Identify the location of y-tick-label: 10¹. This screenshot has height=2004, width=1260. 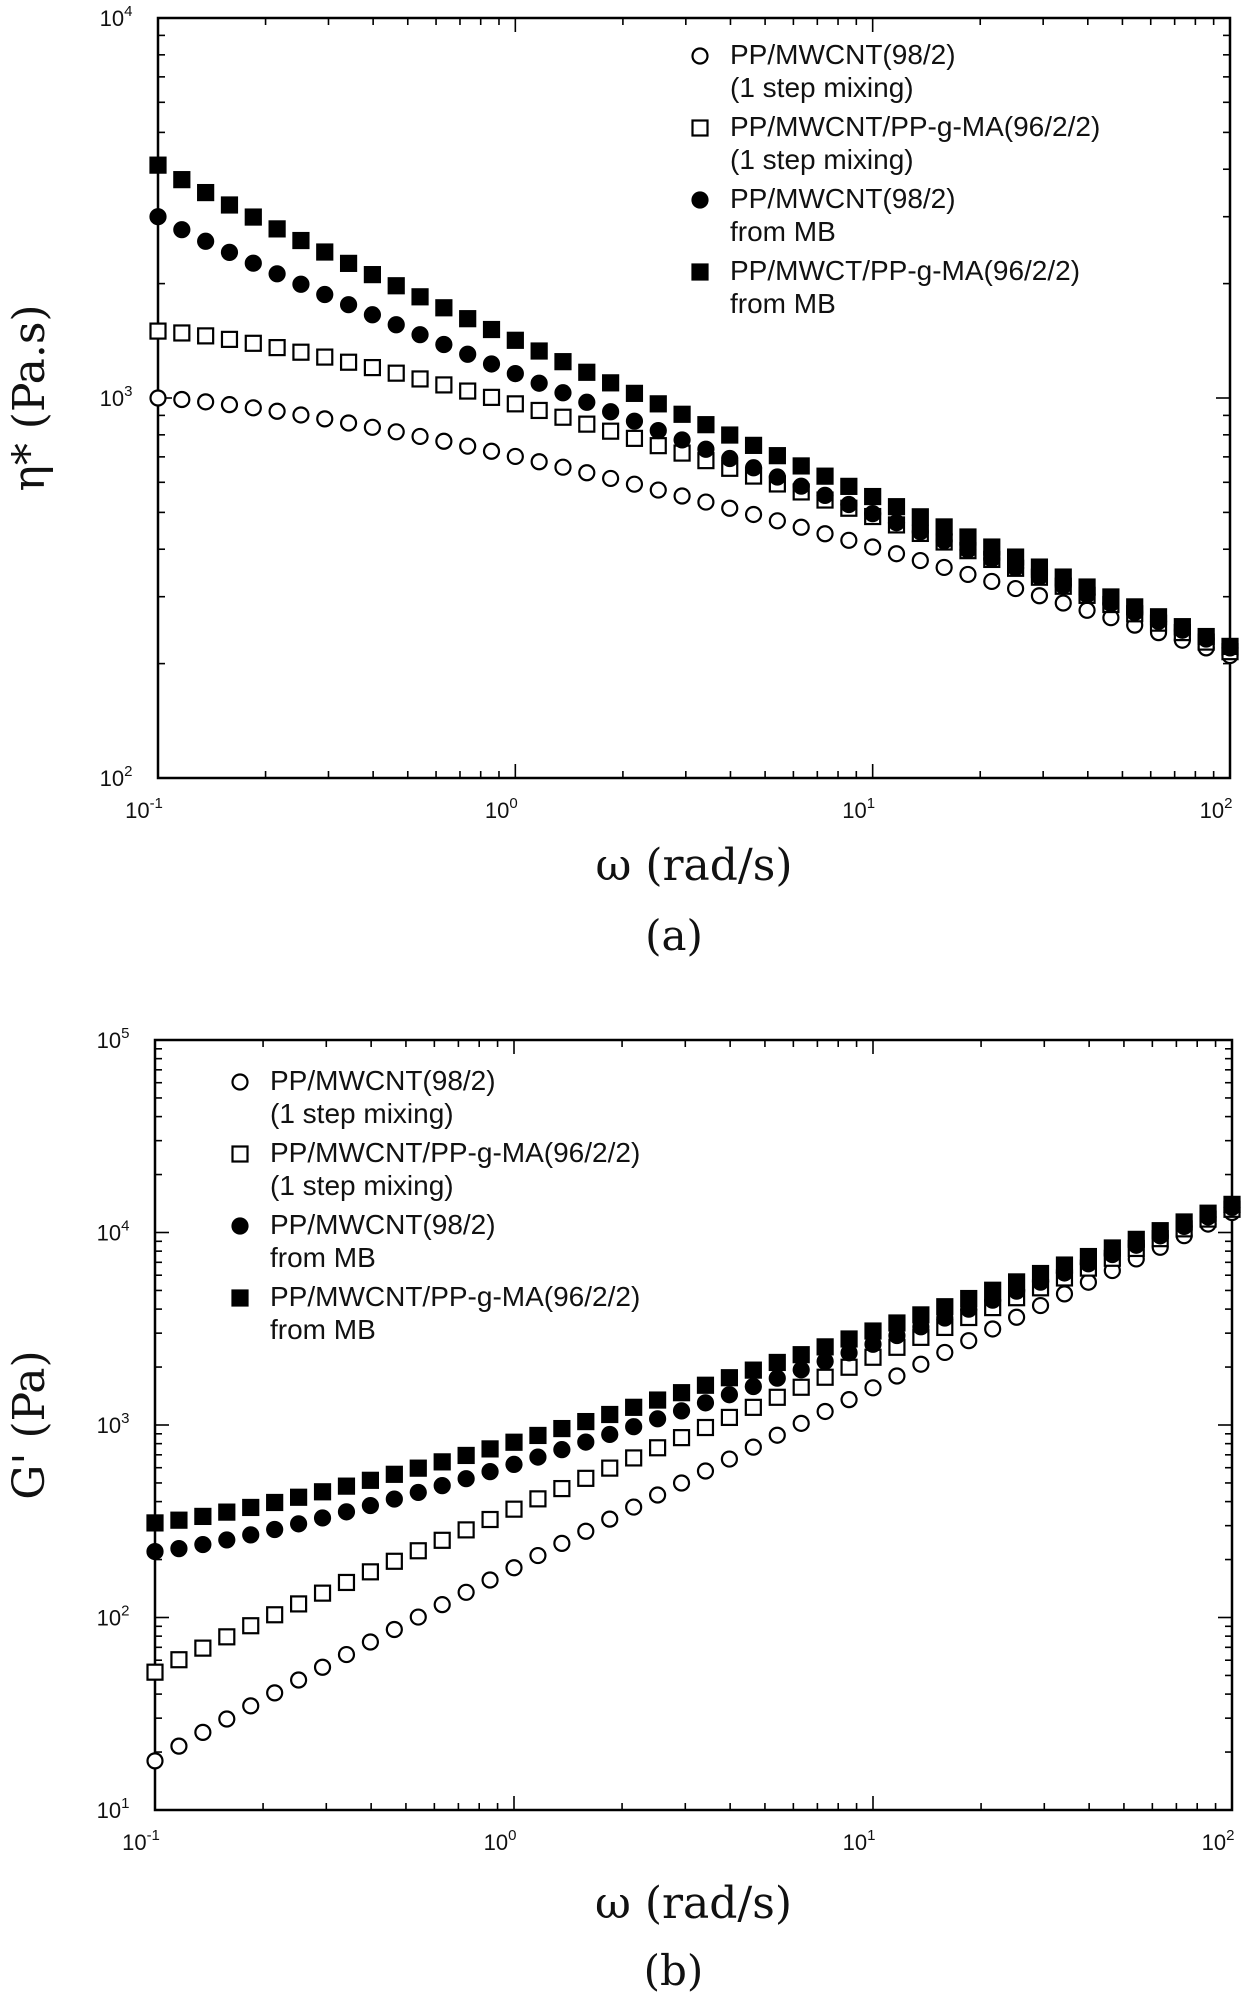
(113, 1809).